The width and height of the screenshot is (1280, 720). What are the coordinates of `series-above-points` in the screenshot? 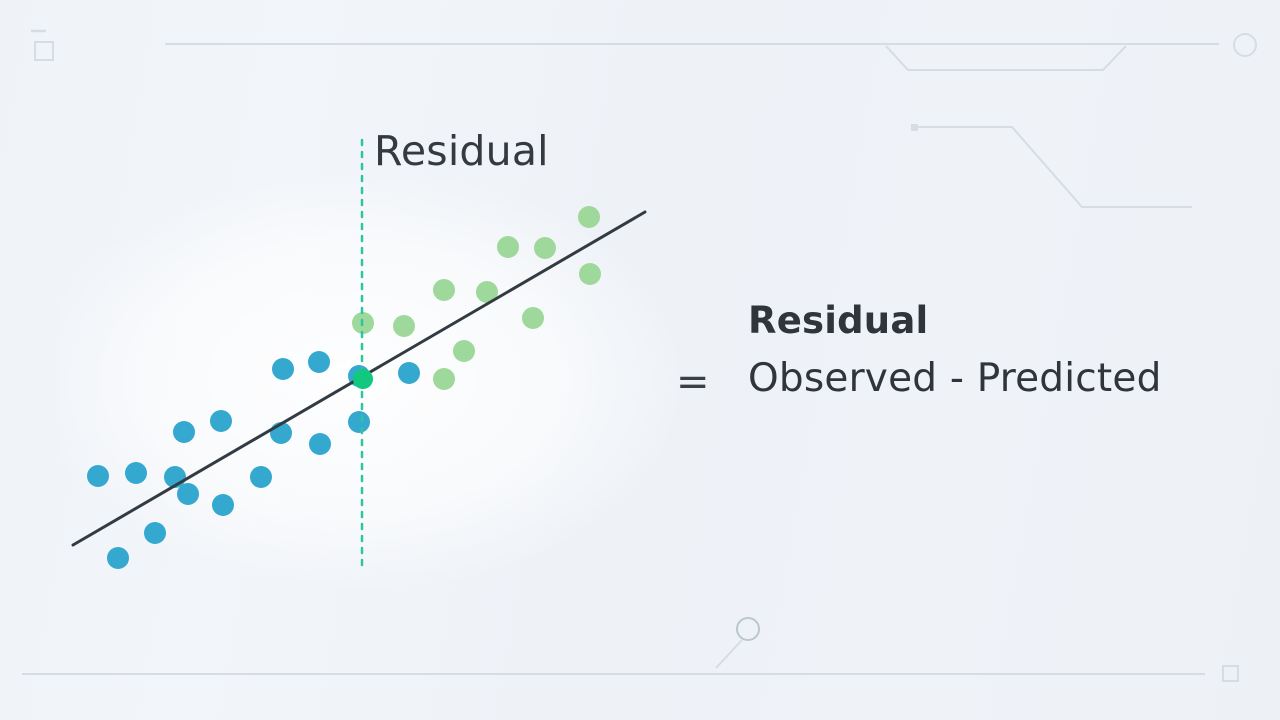 It's located at (476, 298).